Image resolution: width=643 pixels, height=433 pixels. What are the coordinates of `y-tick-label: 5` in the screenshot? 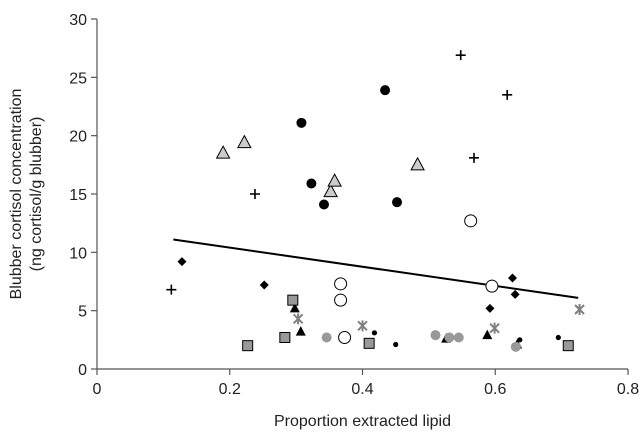 It's located at (82, 312).